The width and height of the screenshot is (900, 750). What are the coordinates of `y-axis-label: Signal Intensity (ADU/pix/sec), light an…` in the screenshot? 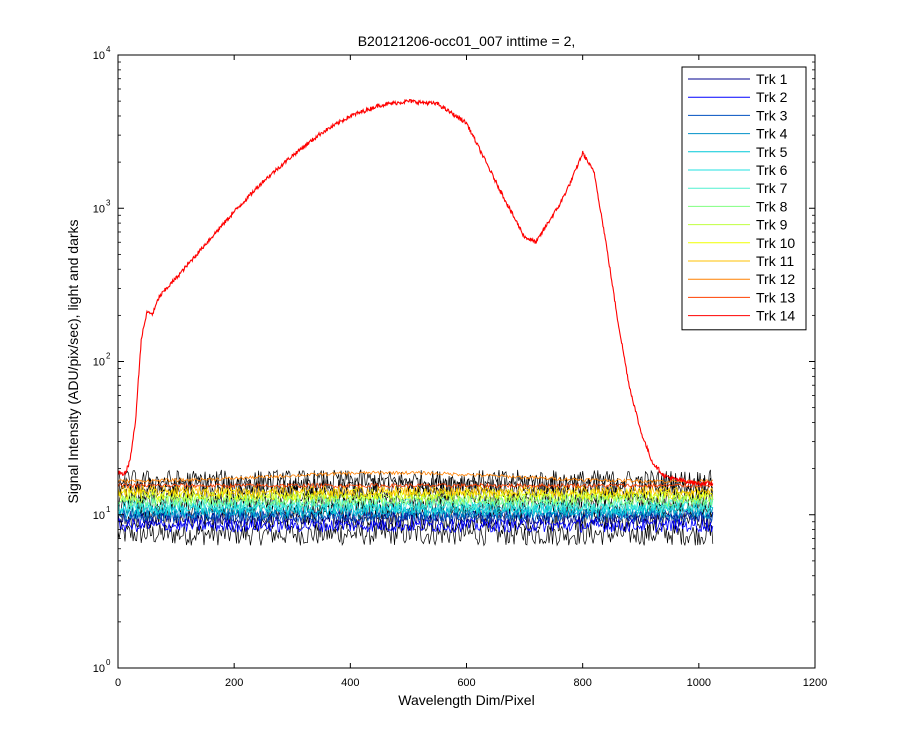 It's located at (73, 361).